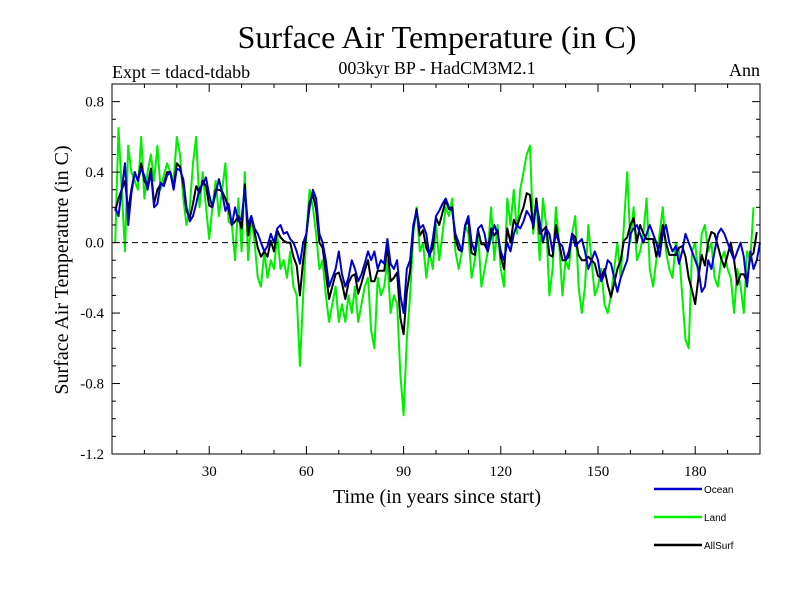 The height and width of the screenshot is (600, 800). Describe the element at coordinates (436, 68) in the screenshot. I see `chart-subtitle: 003kyr BP - HadCM3M2.1` at that location.